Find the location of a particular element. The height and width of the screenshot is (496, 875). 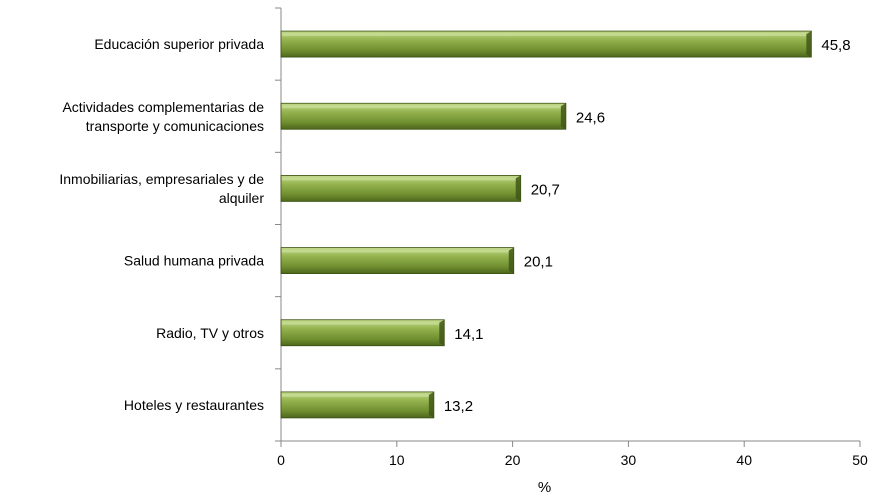

data-label: 20,7 is located at coordinates (545, 189).